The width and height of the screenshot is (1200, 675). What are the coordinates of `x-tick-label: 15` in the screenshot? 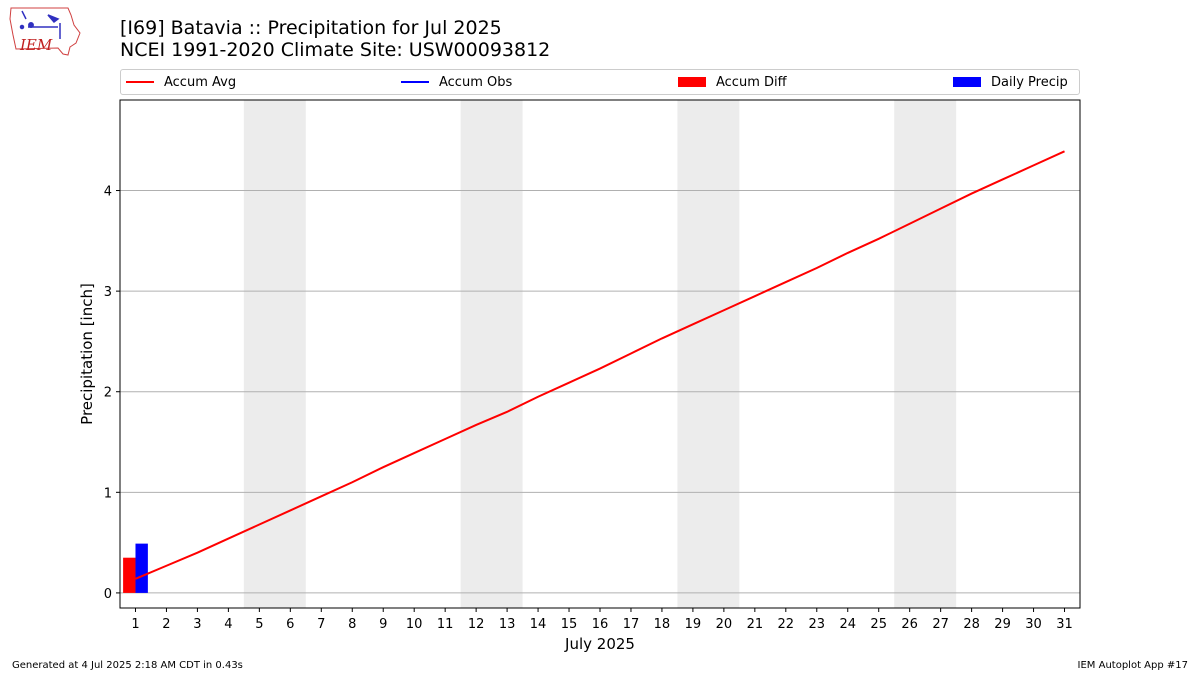 It's located at (569, 624).